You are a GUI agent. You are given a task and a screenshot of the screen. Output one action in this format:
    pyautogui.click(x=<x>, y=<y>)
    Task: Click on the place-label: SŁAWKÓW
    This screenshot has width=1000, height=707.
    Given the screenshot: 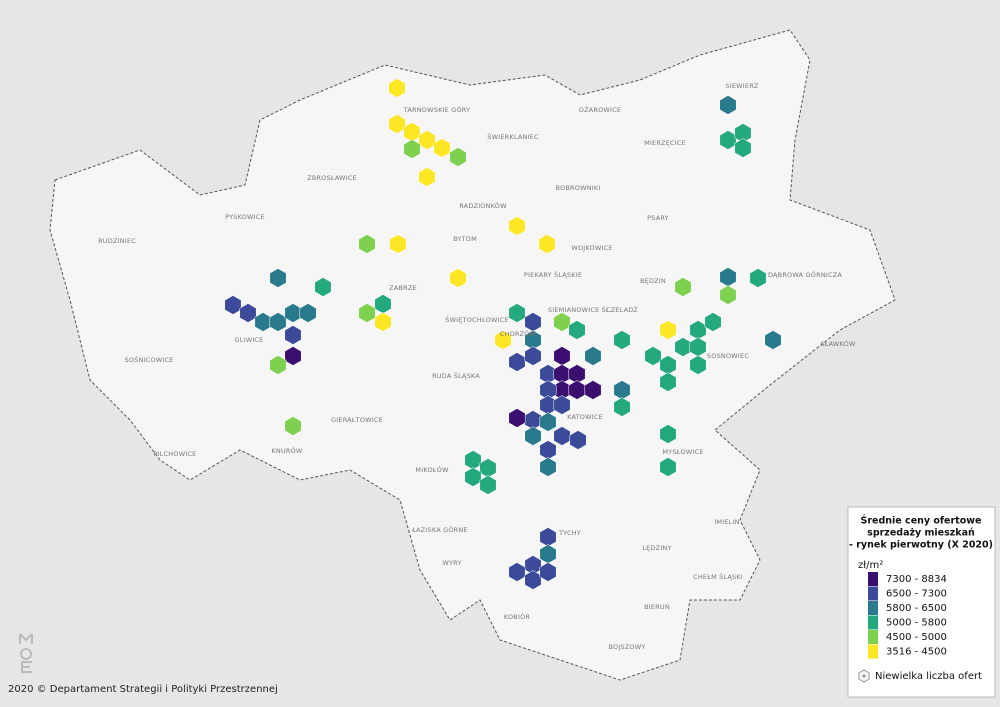 What is the action you would take?
    pyautogui.click(x=838, y=343)
    